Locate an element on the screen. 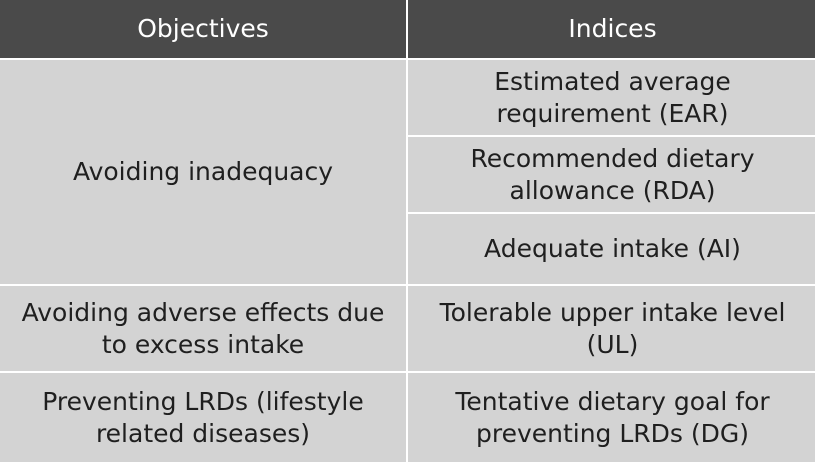  index-ear: Estimated average requirement (EAR) is located at coordinates (611, 98).